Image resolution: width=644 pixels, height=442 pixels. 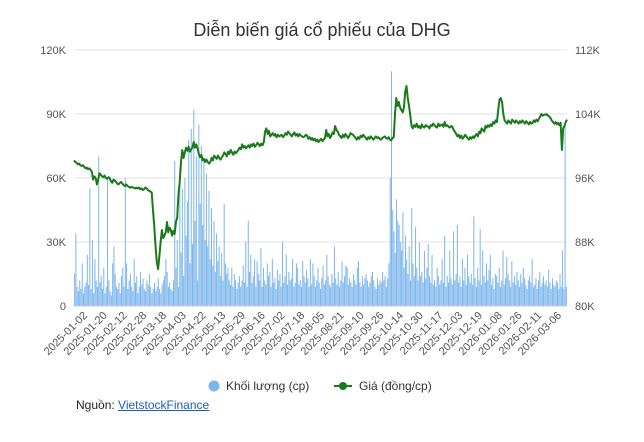 What do you see at coordinates (267, 386) in the screenshot?
I see `legend-volume-label: Khối lượng (cp)` at bounding box center [267, 386].